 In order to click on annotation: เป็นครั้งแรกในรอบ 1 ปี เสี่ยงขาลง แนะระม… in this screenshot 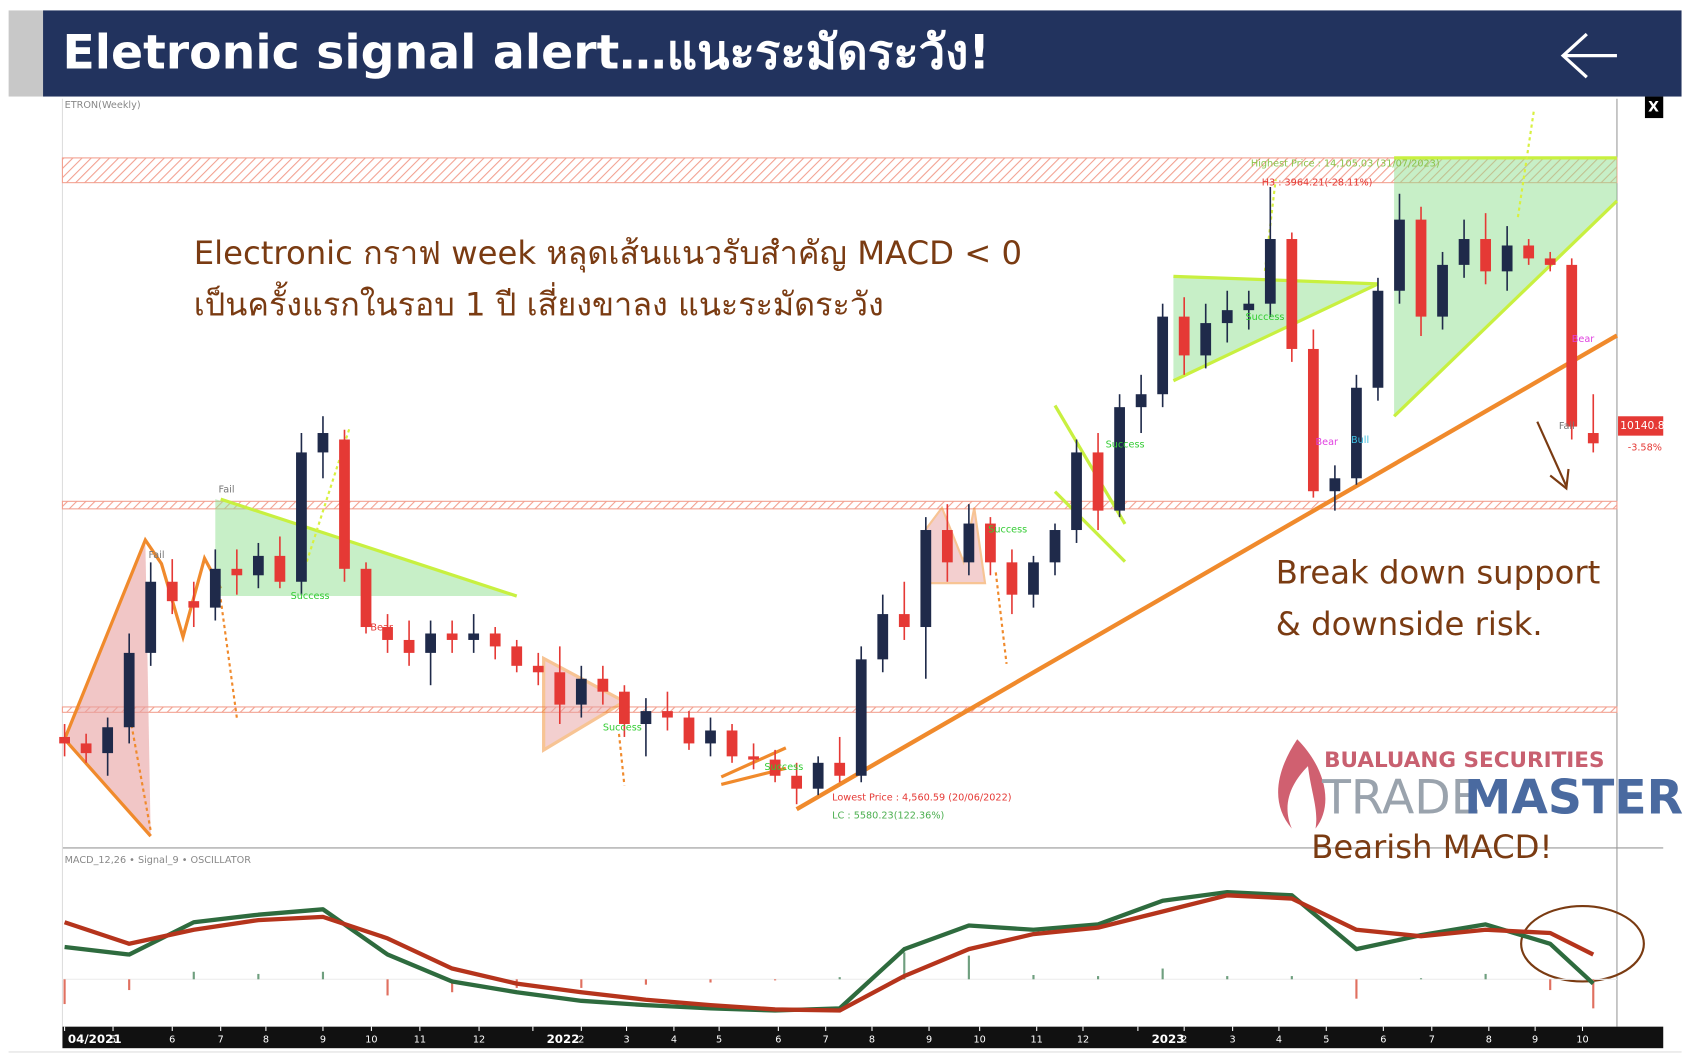, I will do `click(539, 301)`.